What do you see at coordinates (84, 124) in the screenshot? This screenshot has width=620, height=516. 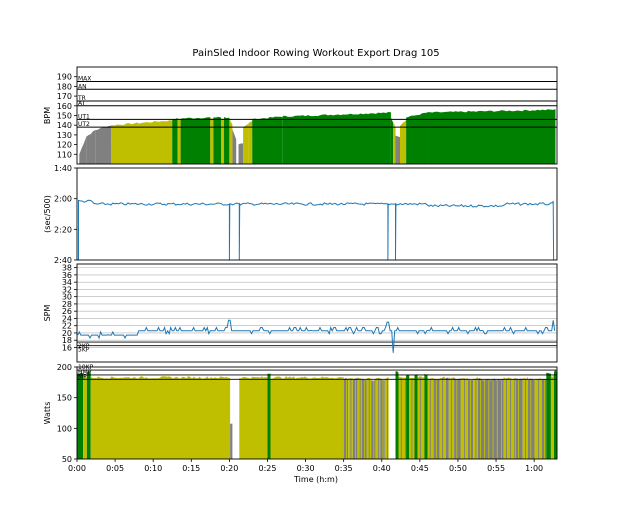 I see `hr-zone-label: UT2` at bounding box center [84, 124].